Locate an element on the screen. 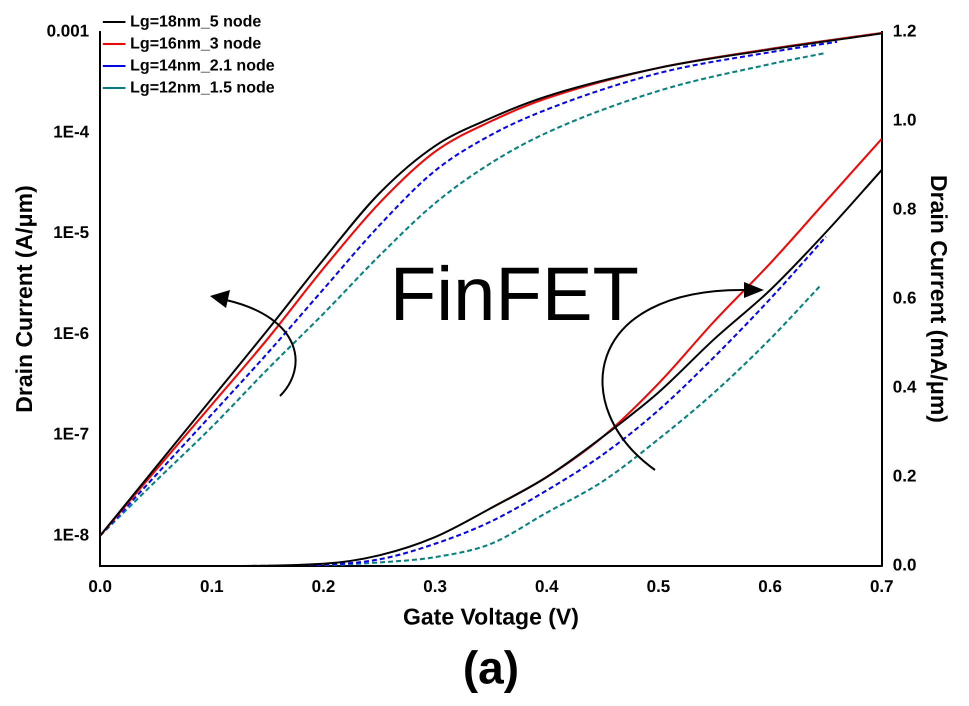  x-tick-label: 0.7 is located at coordinates (882, 586).